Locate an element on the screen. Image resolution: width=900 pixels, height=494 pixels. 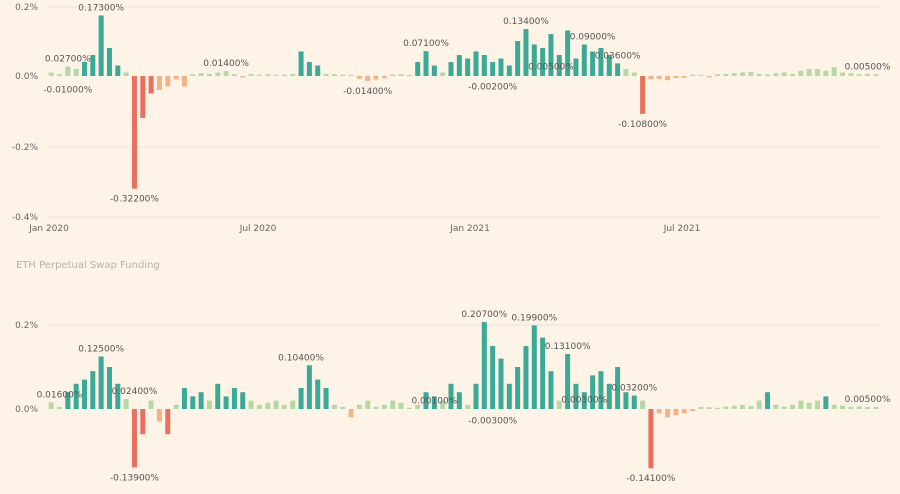
data-label: -0.01400% is located at coordinates (367, 92).